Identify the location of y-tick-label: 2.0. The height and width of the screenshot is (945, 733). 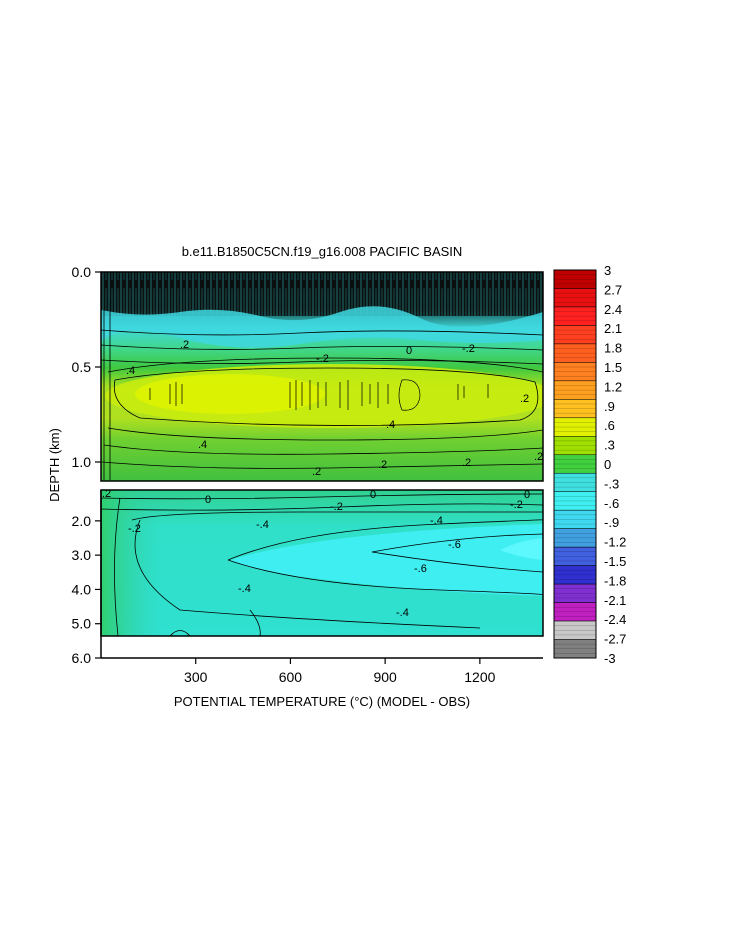
(82, 521).